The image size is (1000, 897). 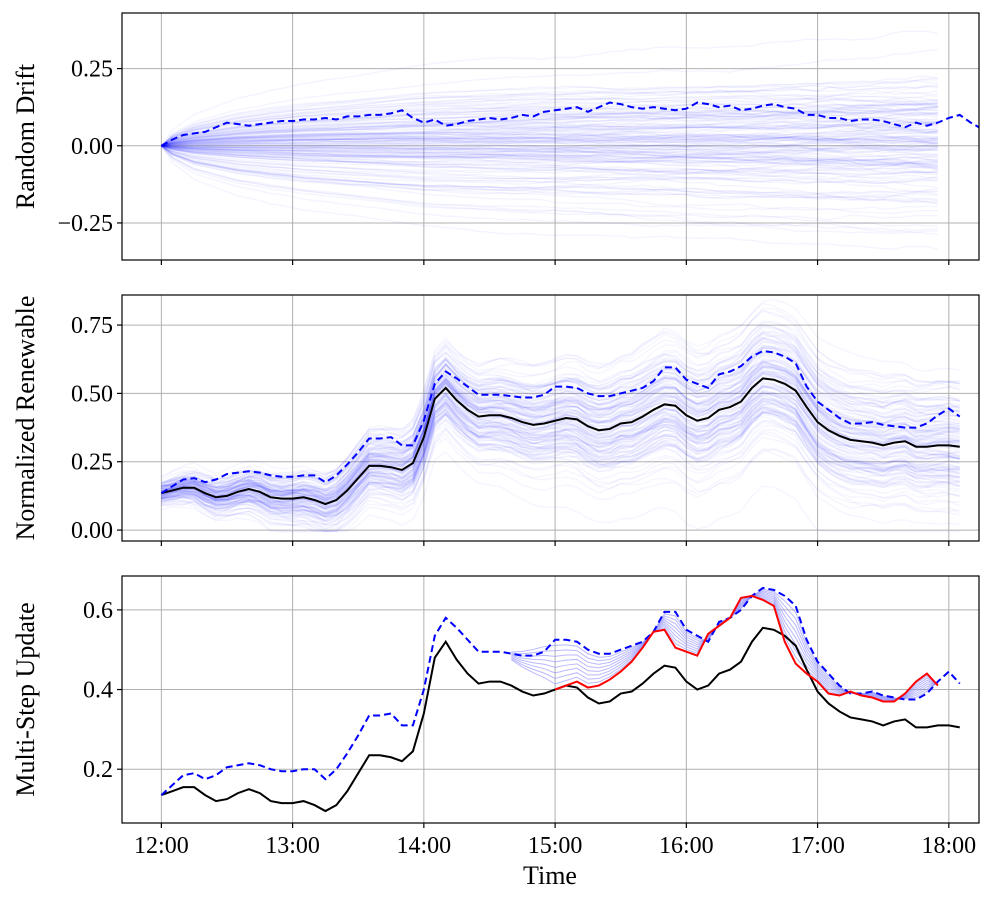 I want to click on y-tick-label: 0.25, so click(x=92, y=463).